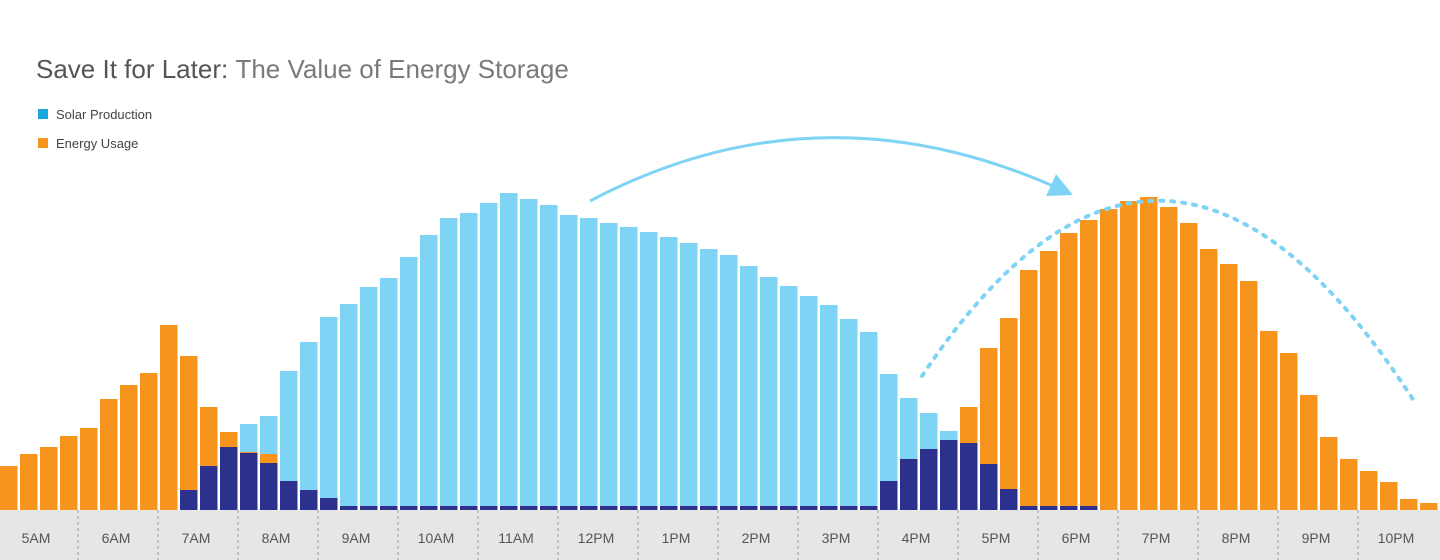 The height and width of the screenshot is (560, 1440). What do you see at coordinates (436, 538) in the screenshot?
I see `tick-label-5: 10AM` at bounding box center [436, 538].